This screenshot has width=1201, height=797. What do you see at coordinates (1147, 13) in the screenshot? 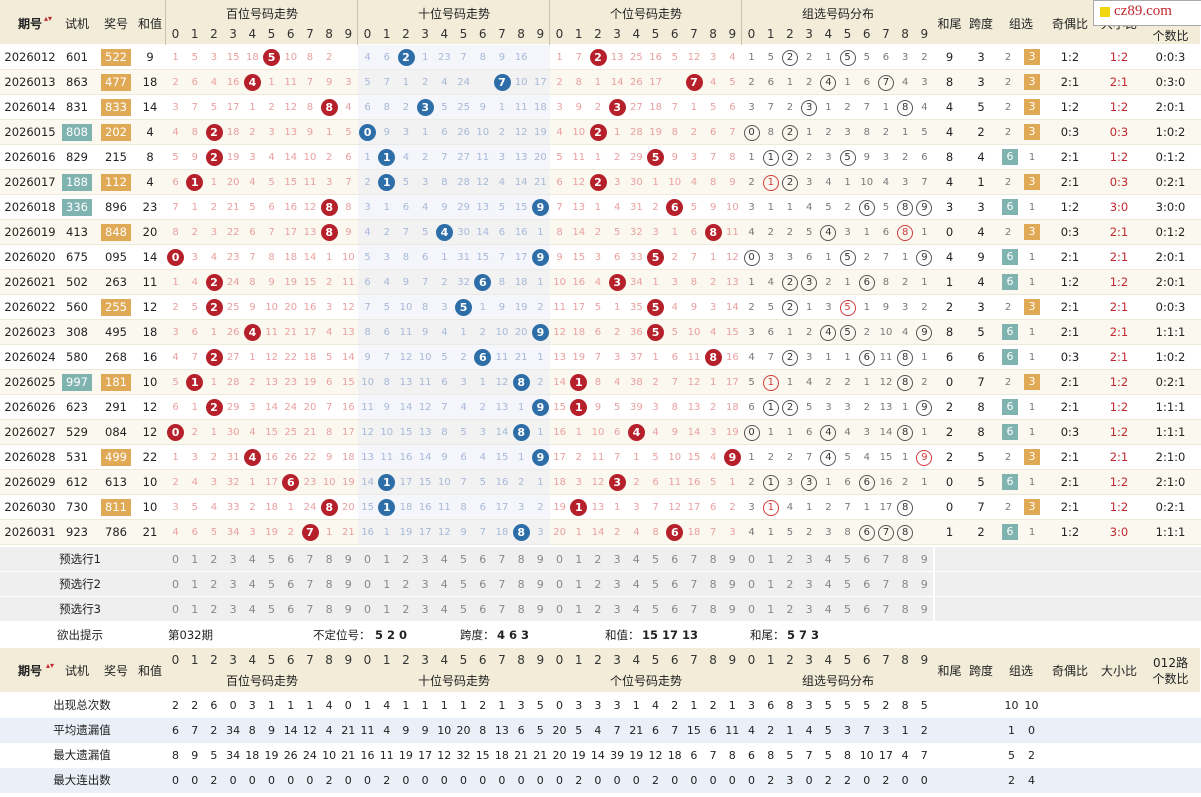
I see `site-logo: cz89.com` at bounding box center [1147, 13].